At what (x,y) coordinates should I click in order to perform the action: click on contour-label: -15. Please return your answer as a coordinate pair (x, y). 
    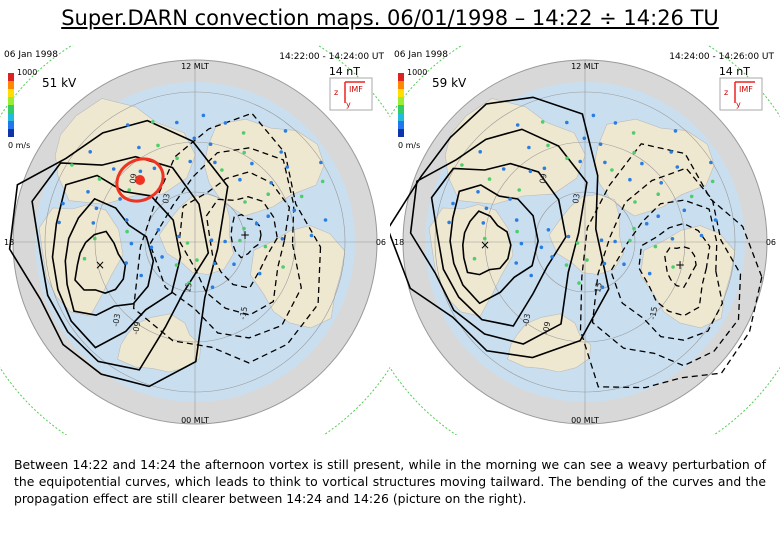
    Looking at the image, I should click on (243, 313).